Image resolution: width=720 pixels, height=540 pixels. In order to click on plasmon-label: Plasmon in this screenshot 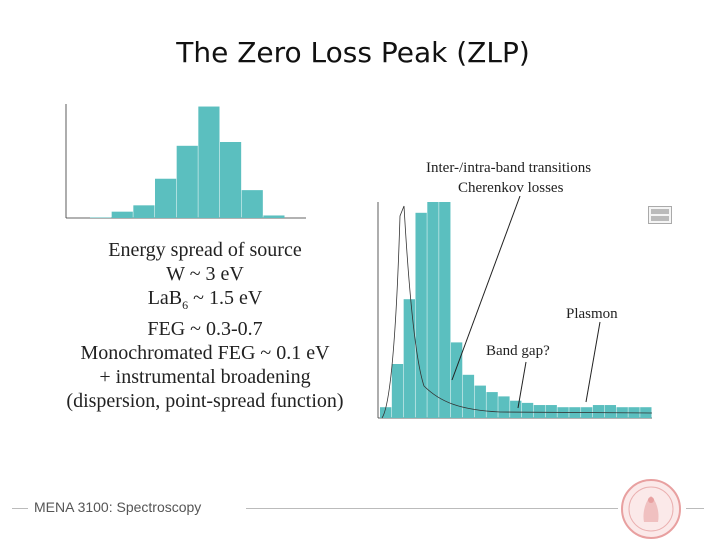, I will do `click(592, 314)`.